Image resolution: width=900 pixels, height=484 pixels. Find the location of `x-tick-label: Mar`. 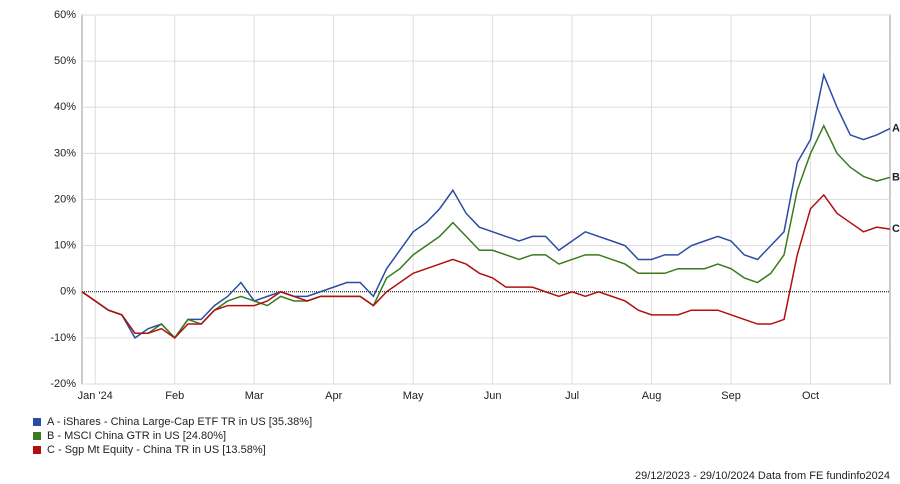

x-tick-label: Mar is located at coordinates (254, 396).